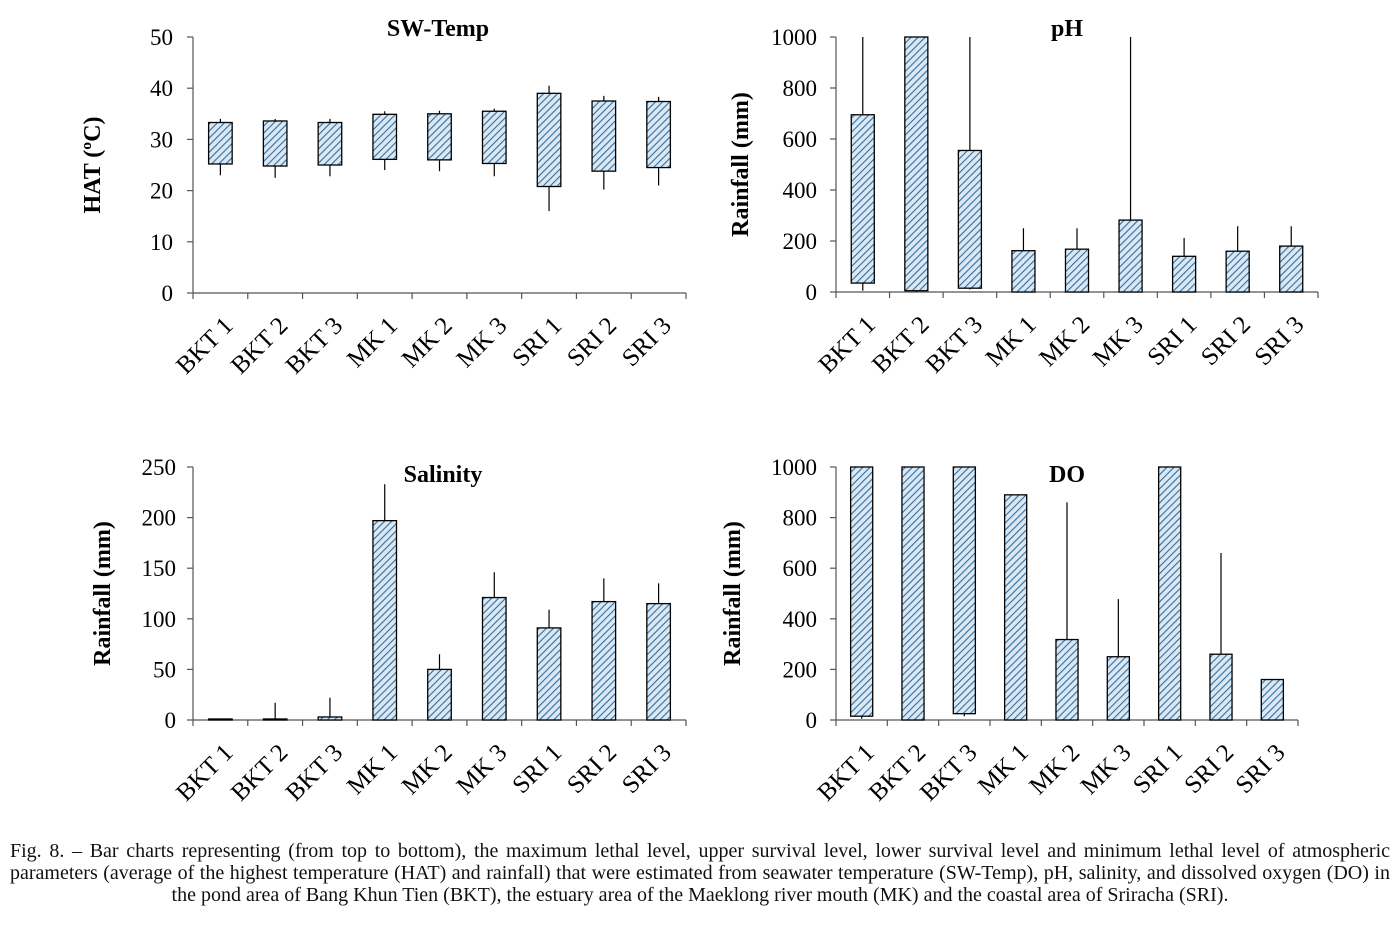 This screenshot has height=946, width=1400. I want to click on y-tick-label: 100, so click(159, 619).